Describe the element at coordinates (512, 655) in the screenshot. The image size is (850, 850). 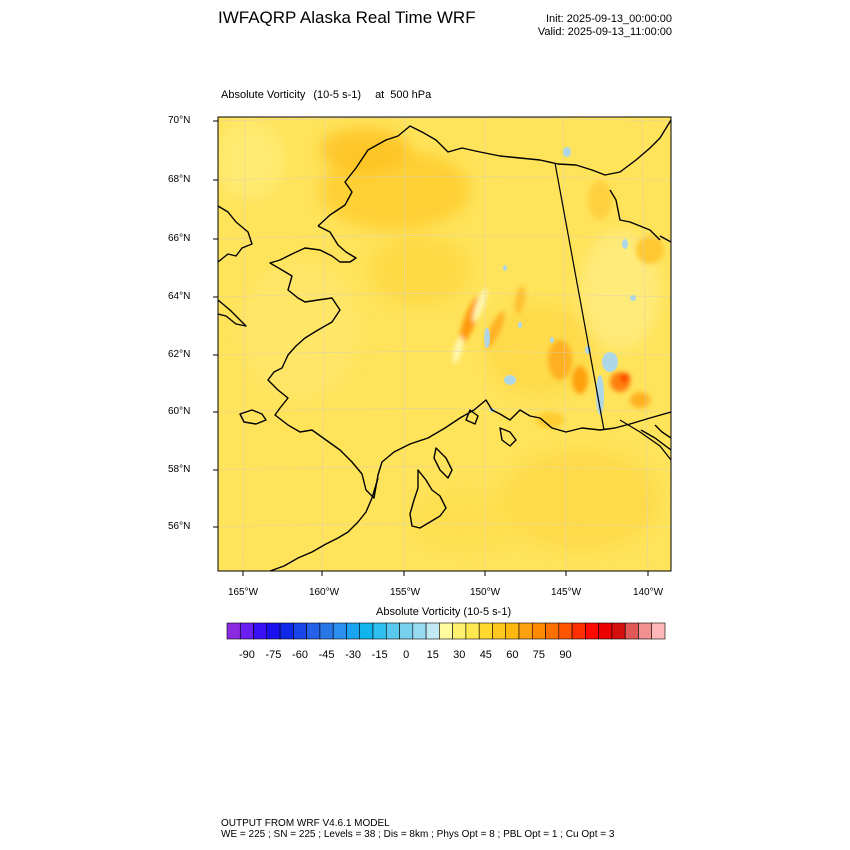
I see `colorbar-tick-label: 60` at that location.